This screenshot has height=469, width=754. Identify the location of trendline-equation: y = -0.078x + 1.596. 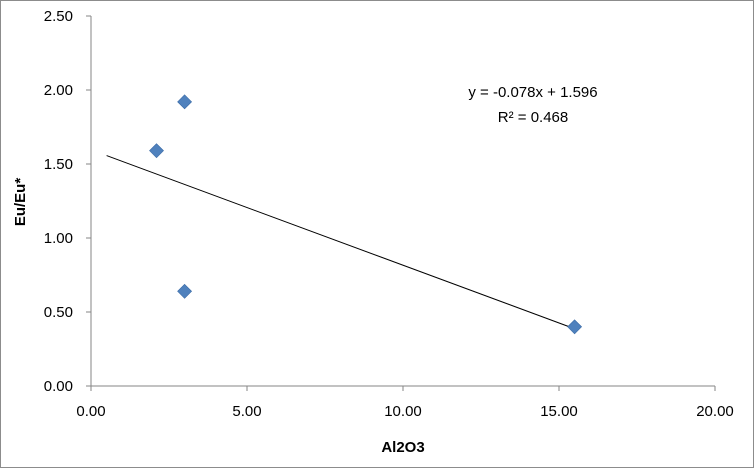
(532, 92).